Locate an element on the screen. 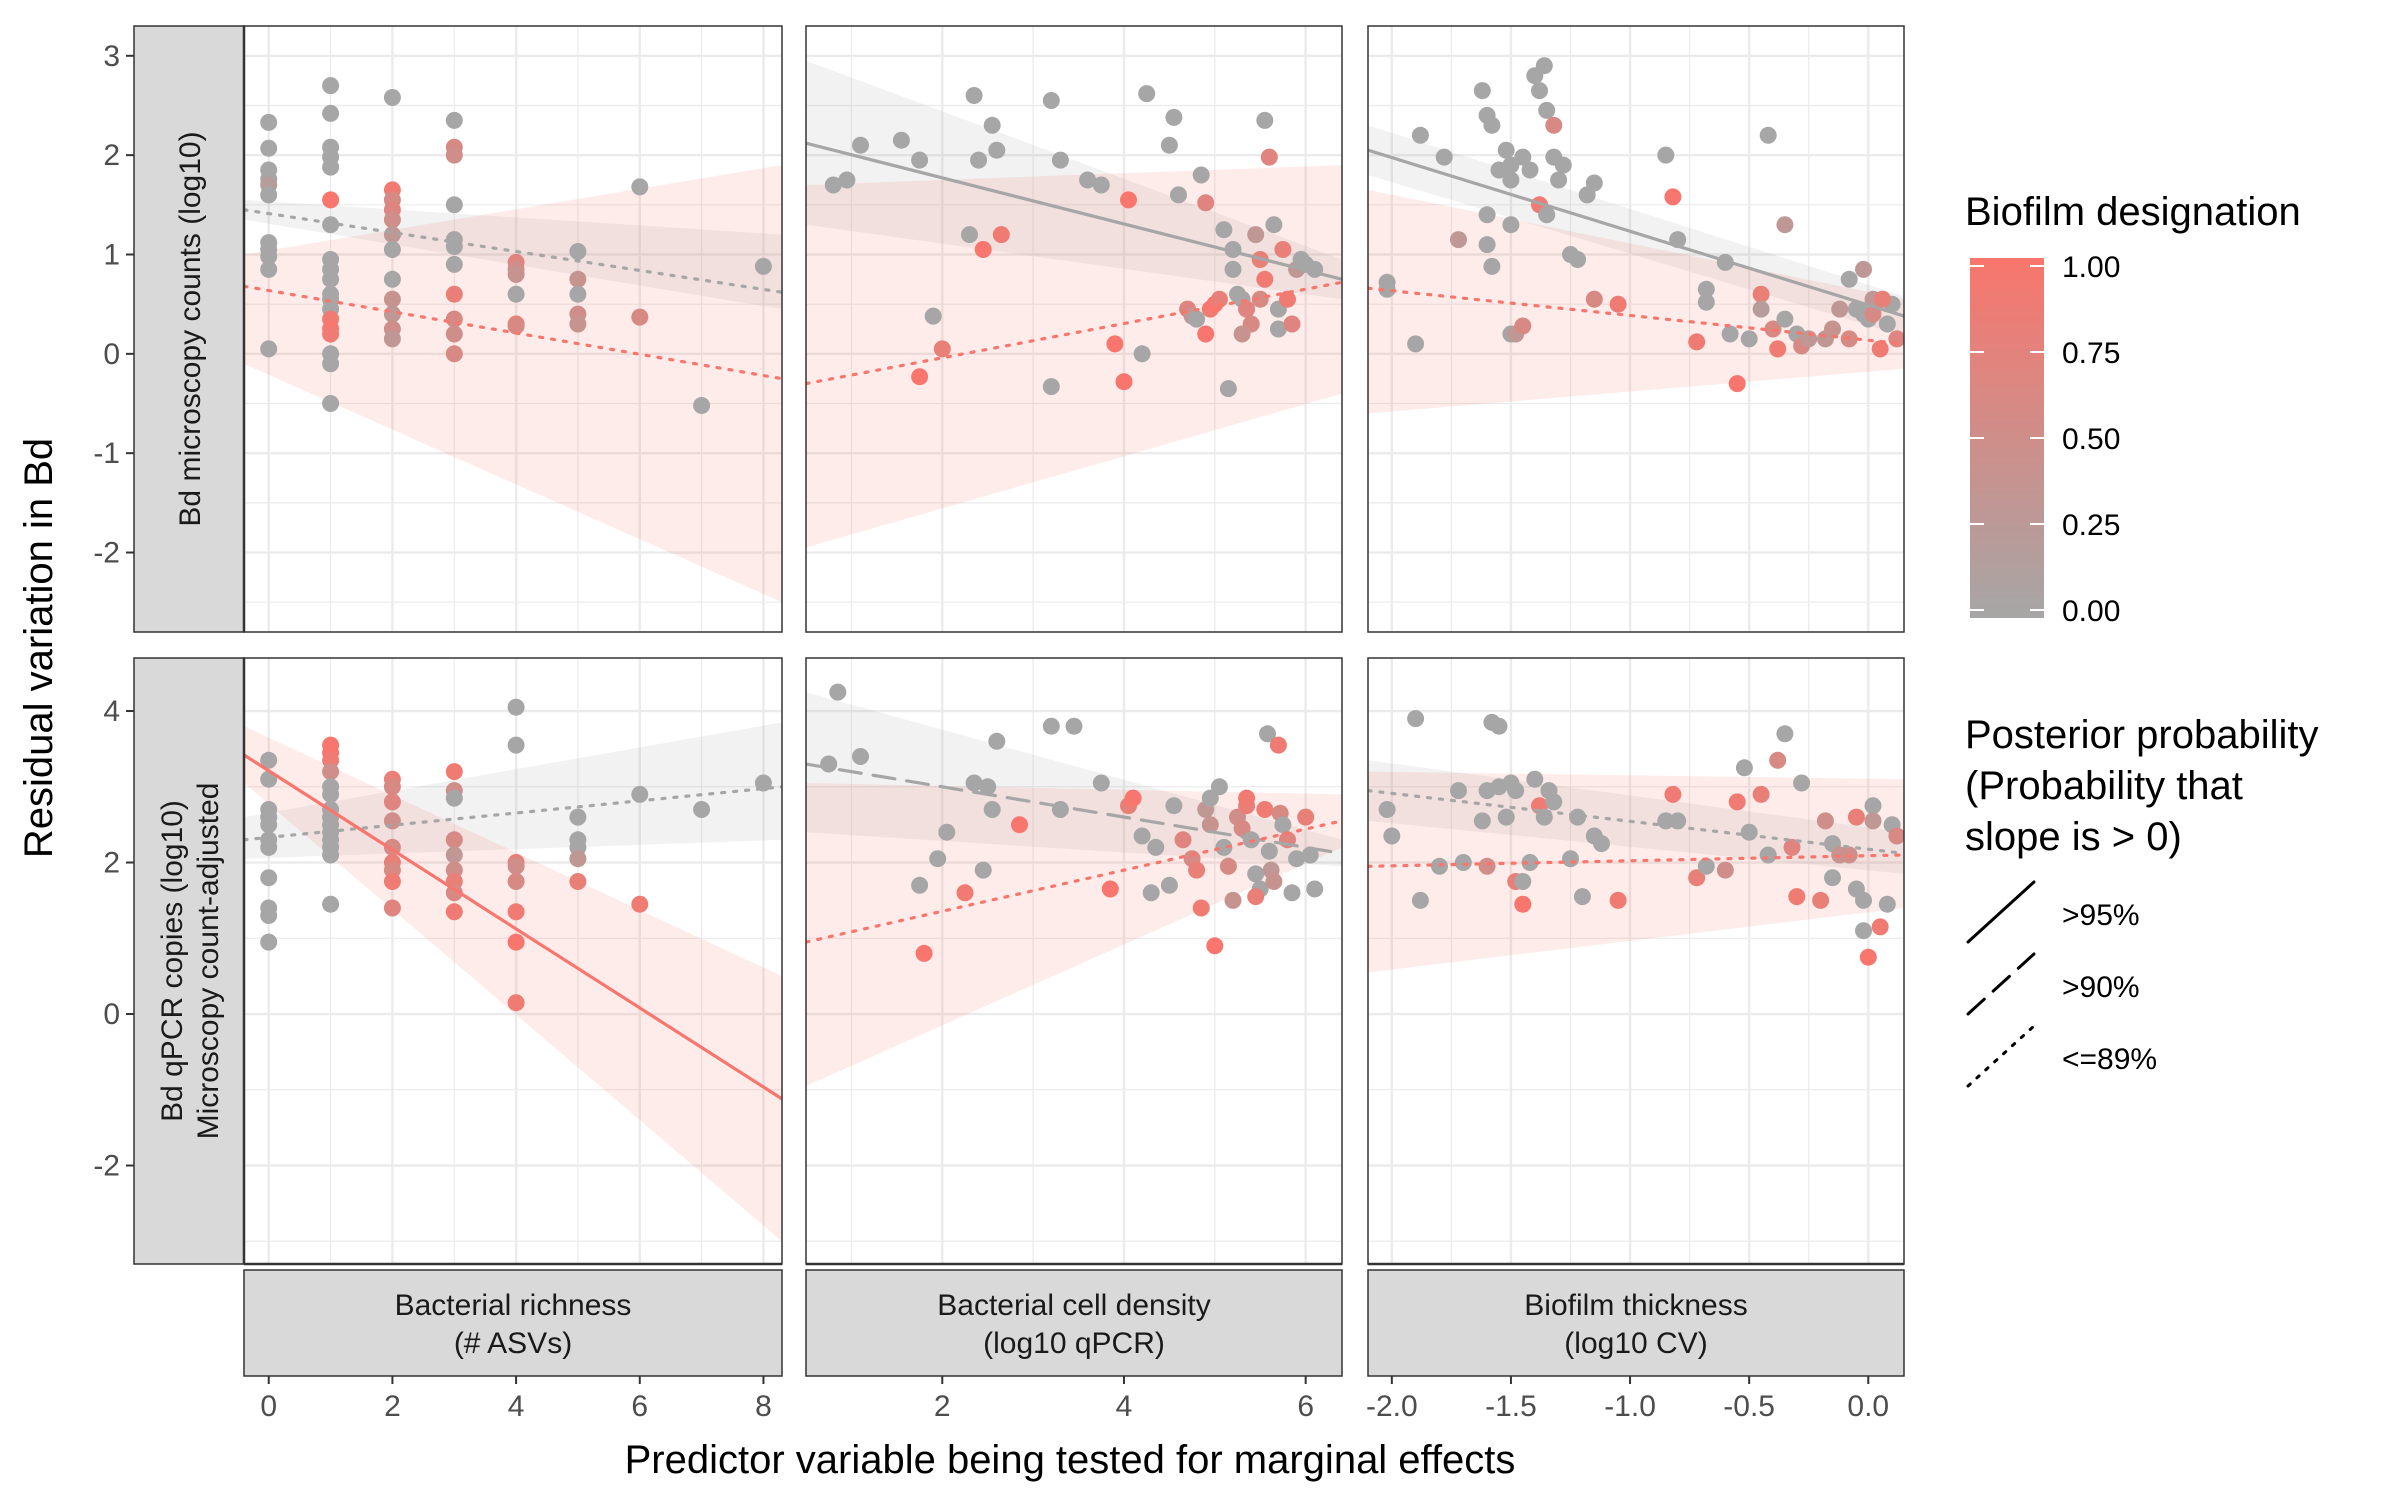 This screenshot has height=1500, width=2400. fit-line-grey is located at coordinates (1636, 233).